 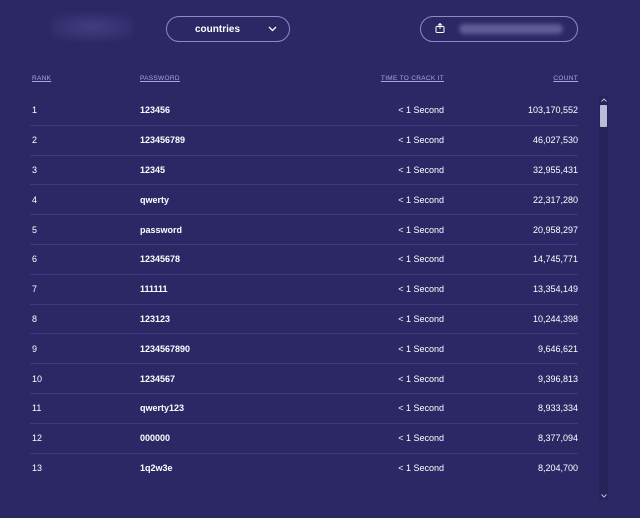 I want to click on vertical-scrollbar, so click(x=603, y=298).